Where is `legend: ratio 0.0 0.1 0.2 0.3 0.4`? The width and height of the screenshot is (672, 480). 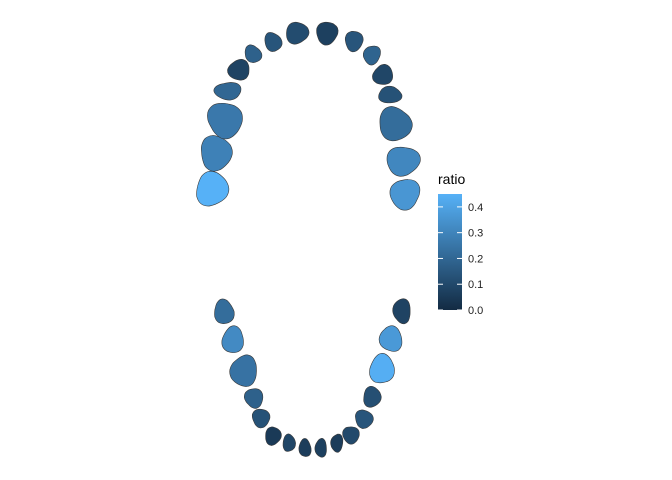
legend: ratio 0.0 0.1 0.2 0.3 0.4 is located at coordinates (460, 244).